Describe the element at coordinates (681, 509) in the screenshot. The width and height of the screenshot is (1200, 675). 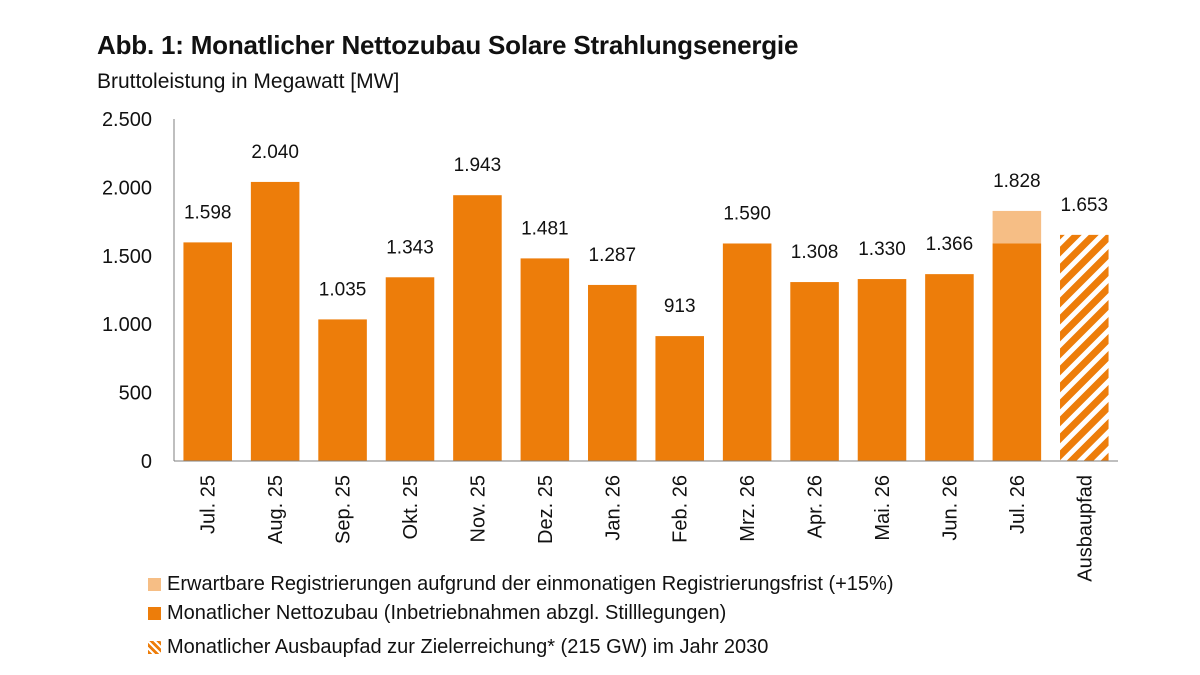
I see `x-tick-label: Feb. 26` at that location.